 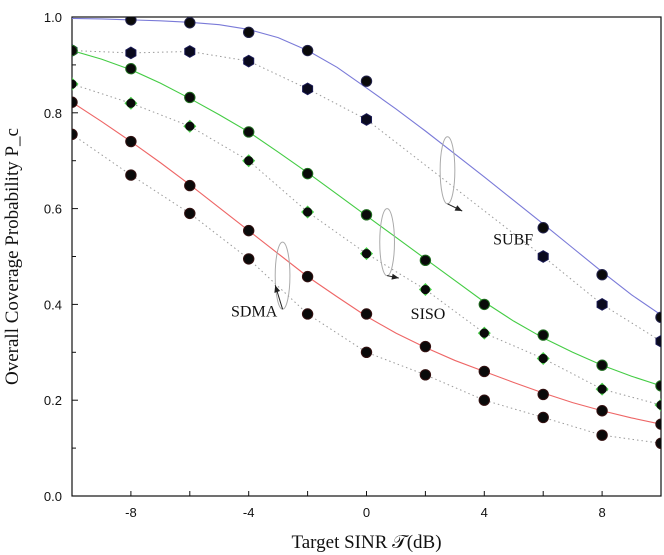 I want to click on siso-arrowhead, so click(x=395, y=276).